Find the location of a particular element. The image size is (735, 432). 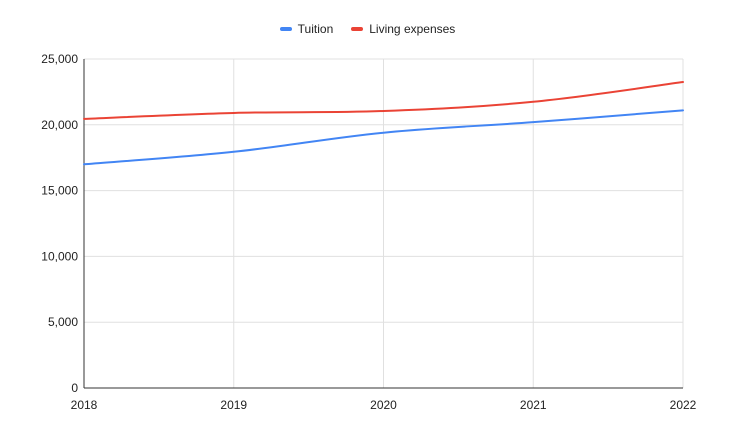

legend-label-living-expenses: Living expenses is located at coordinates (412, 29).